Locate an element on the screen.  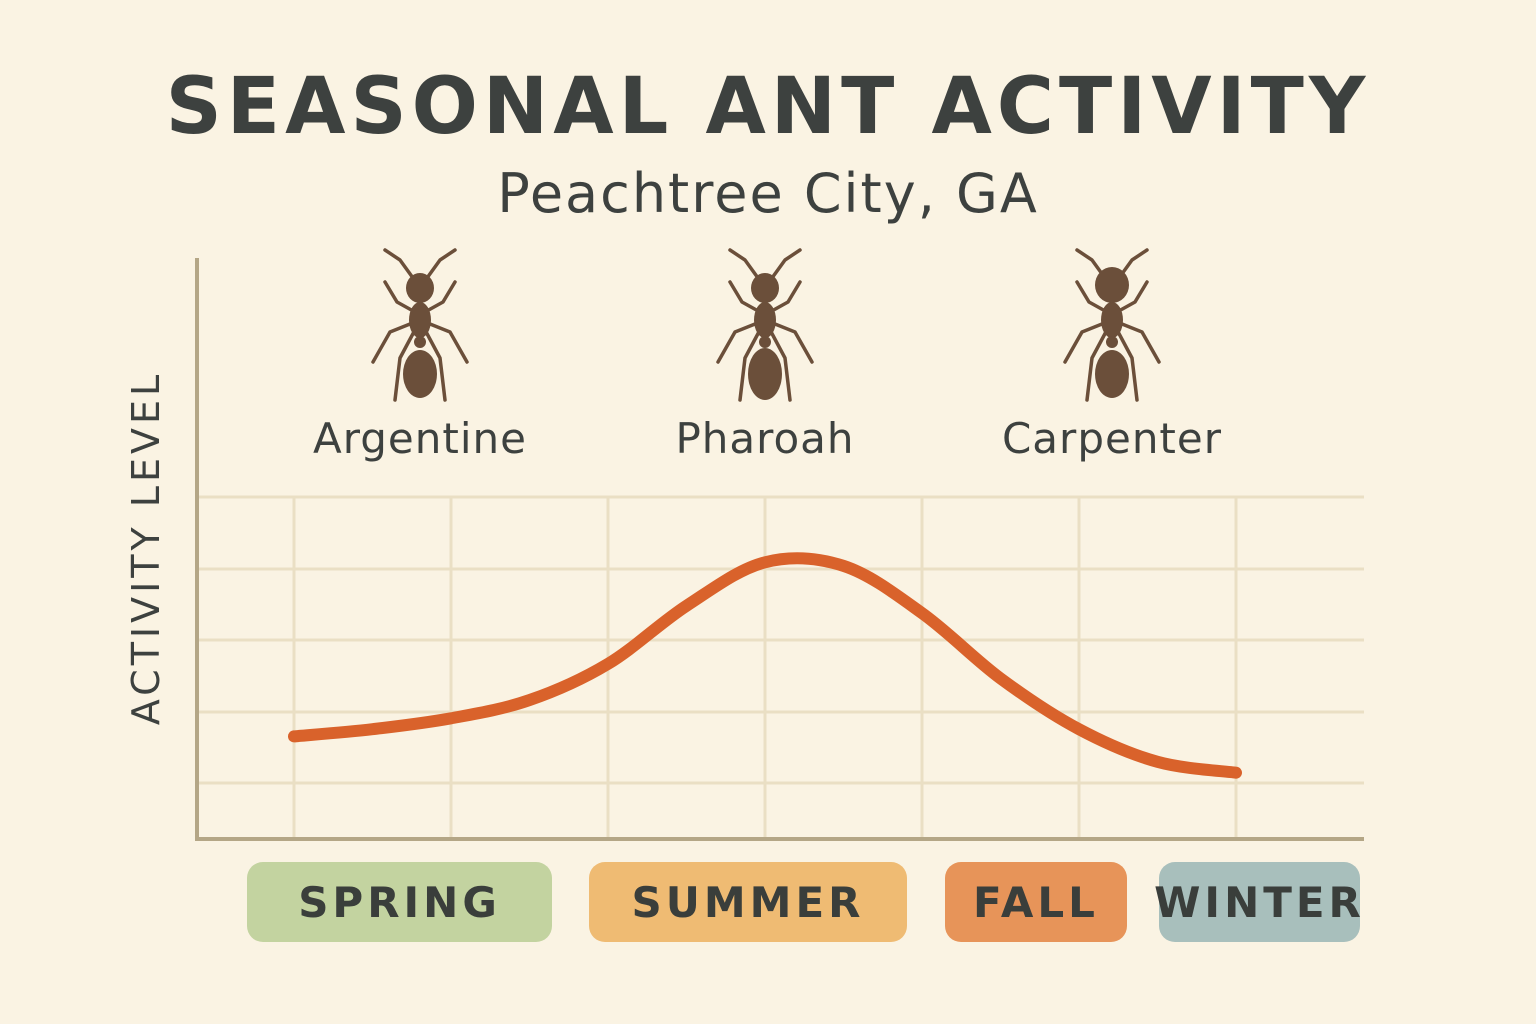
season-label: FALL is located at coordinates (1036, 902).